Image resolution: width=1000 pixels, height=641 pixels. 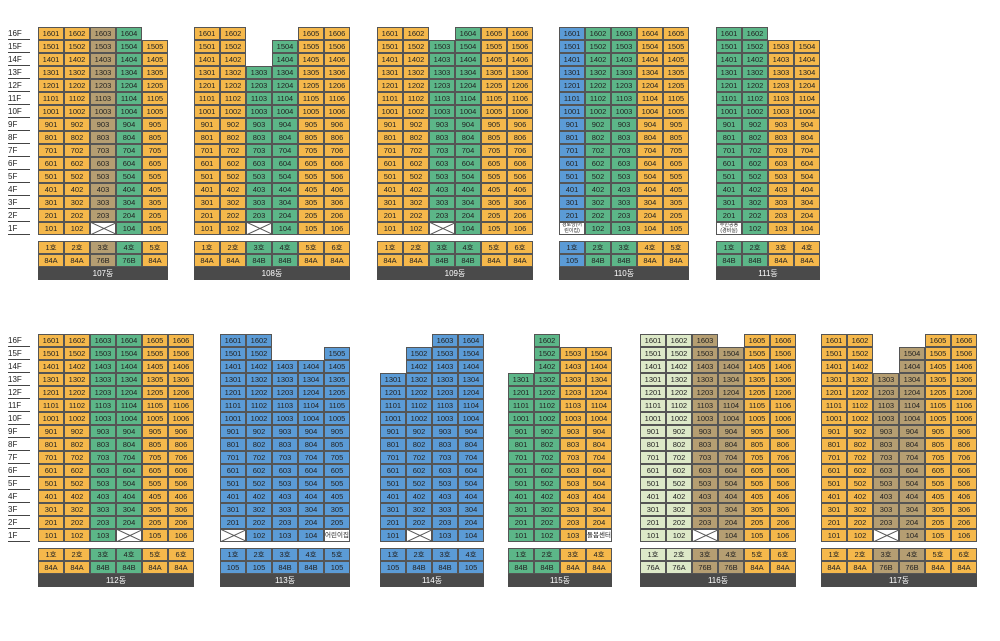 I want to click on unit-cell: 103, so click(x=781, y=228).